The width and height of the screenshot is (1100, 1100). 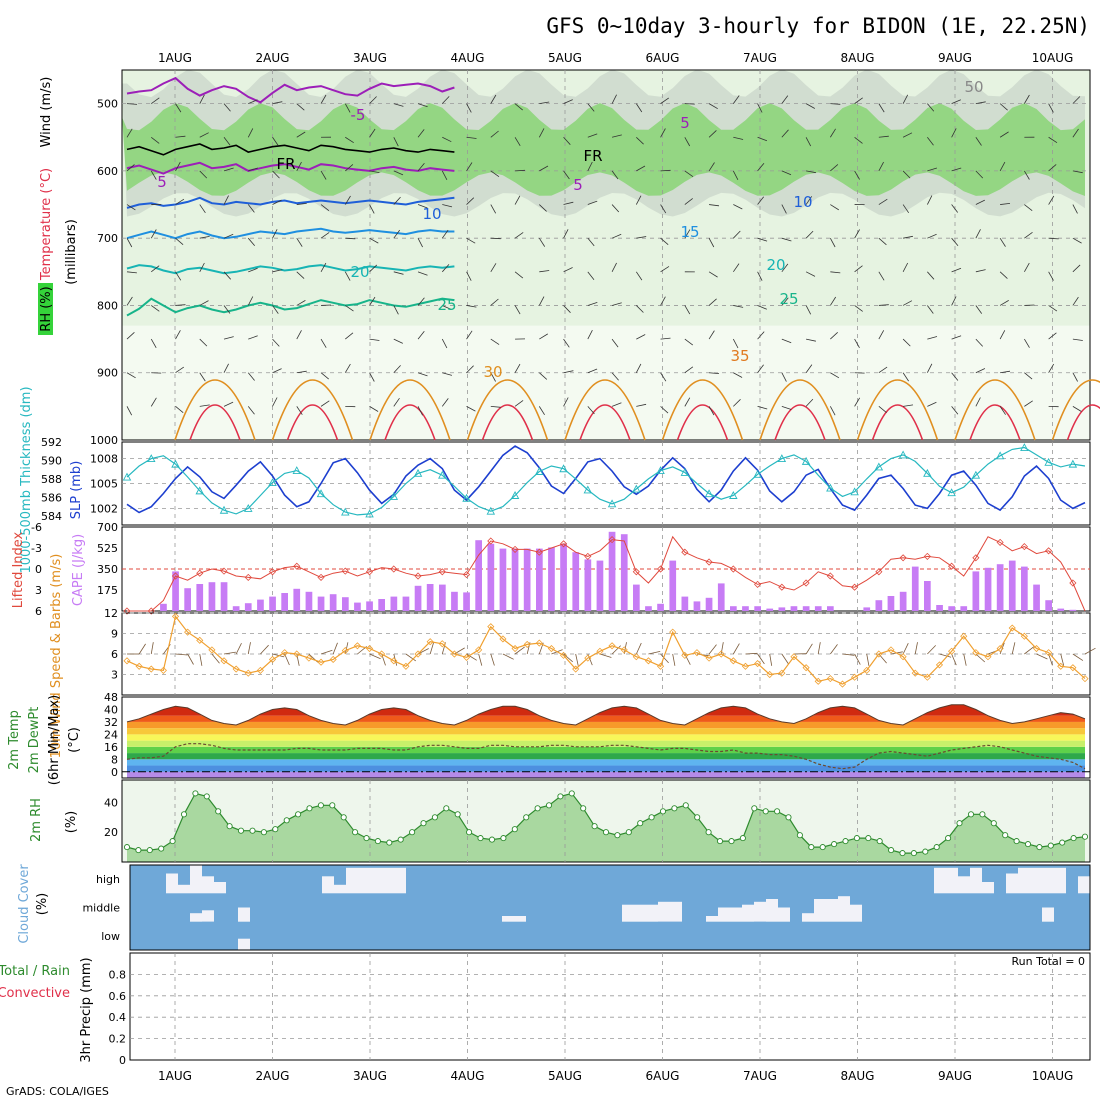 What do you see at coordinates (114, 634) in the screenshot?
I see `wind-speed-tick: 9` at bounding box center [114, 634].